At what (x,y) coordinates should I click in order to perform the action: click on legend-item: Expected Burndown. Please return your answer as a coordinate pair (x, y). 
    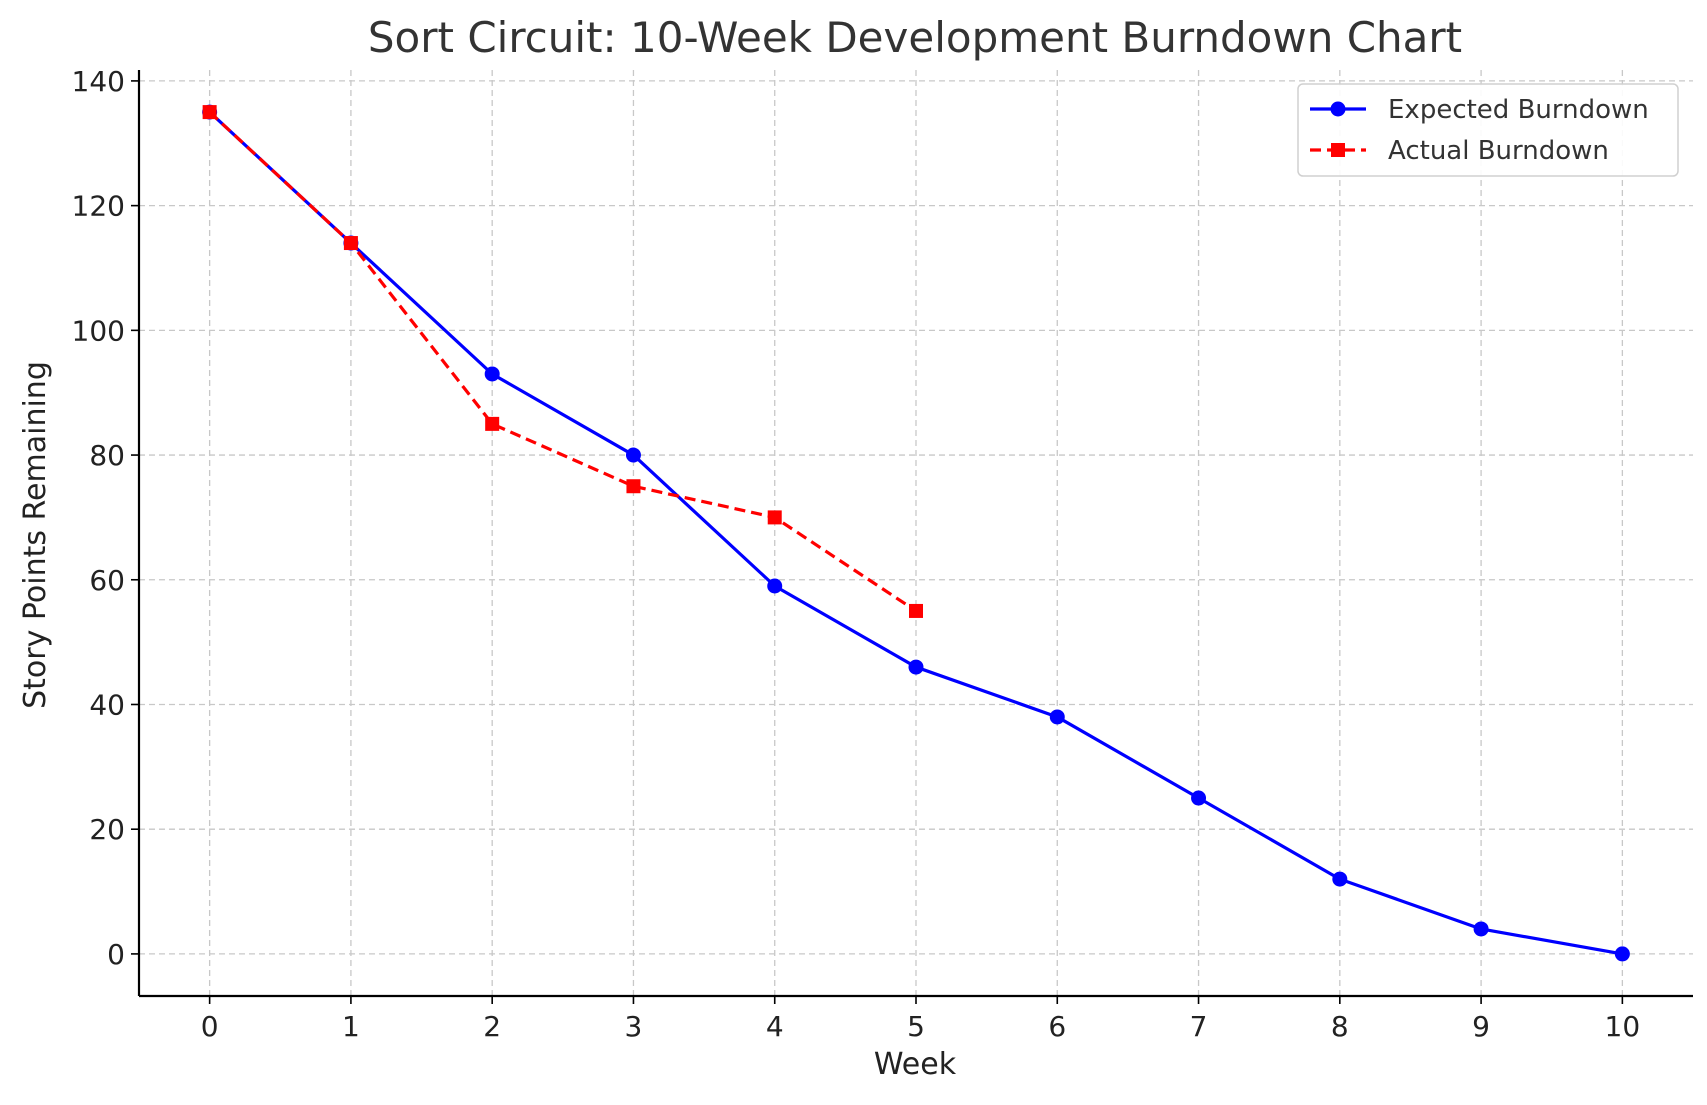
    Looking at the image, I should click on (1479, 110).